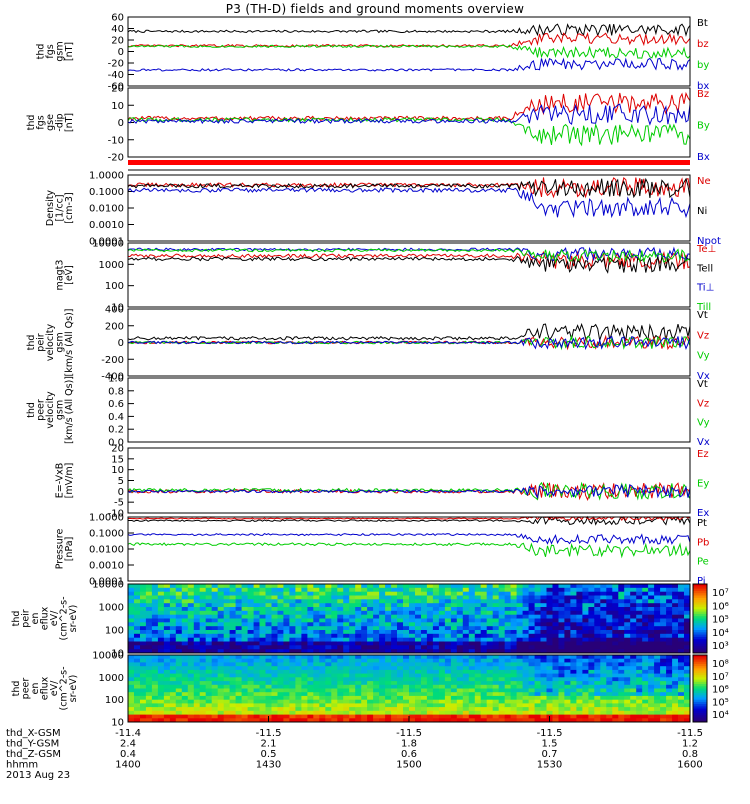 The image size is (750, 804). I want to click on ytick-label: 0.6, so click(116, 404).